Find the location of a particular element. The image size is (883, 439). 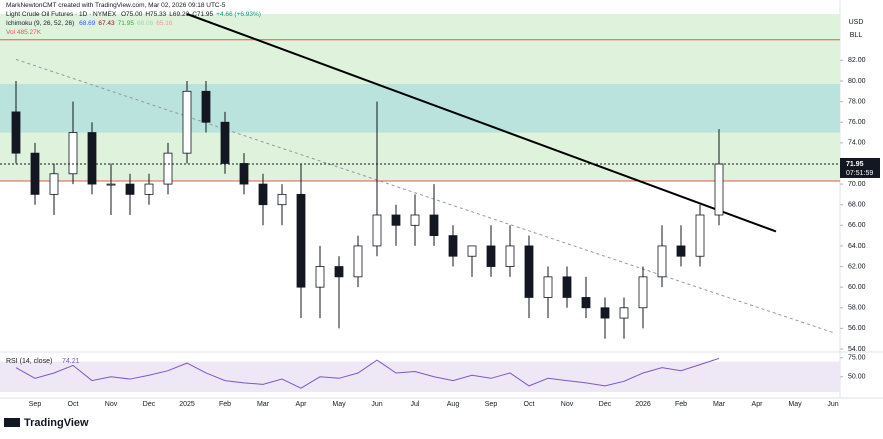

symbol: Light Crude Oil Futures · 1D · NYMEX is located at coordinates (61, 14).